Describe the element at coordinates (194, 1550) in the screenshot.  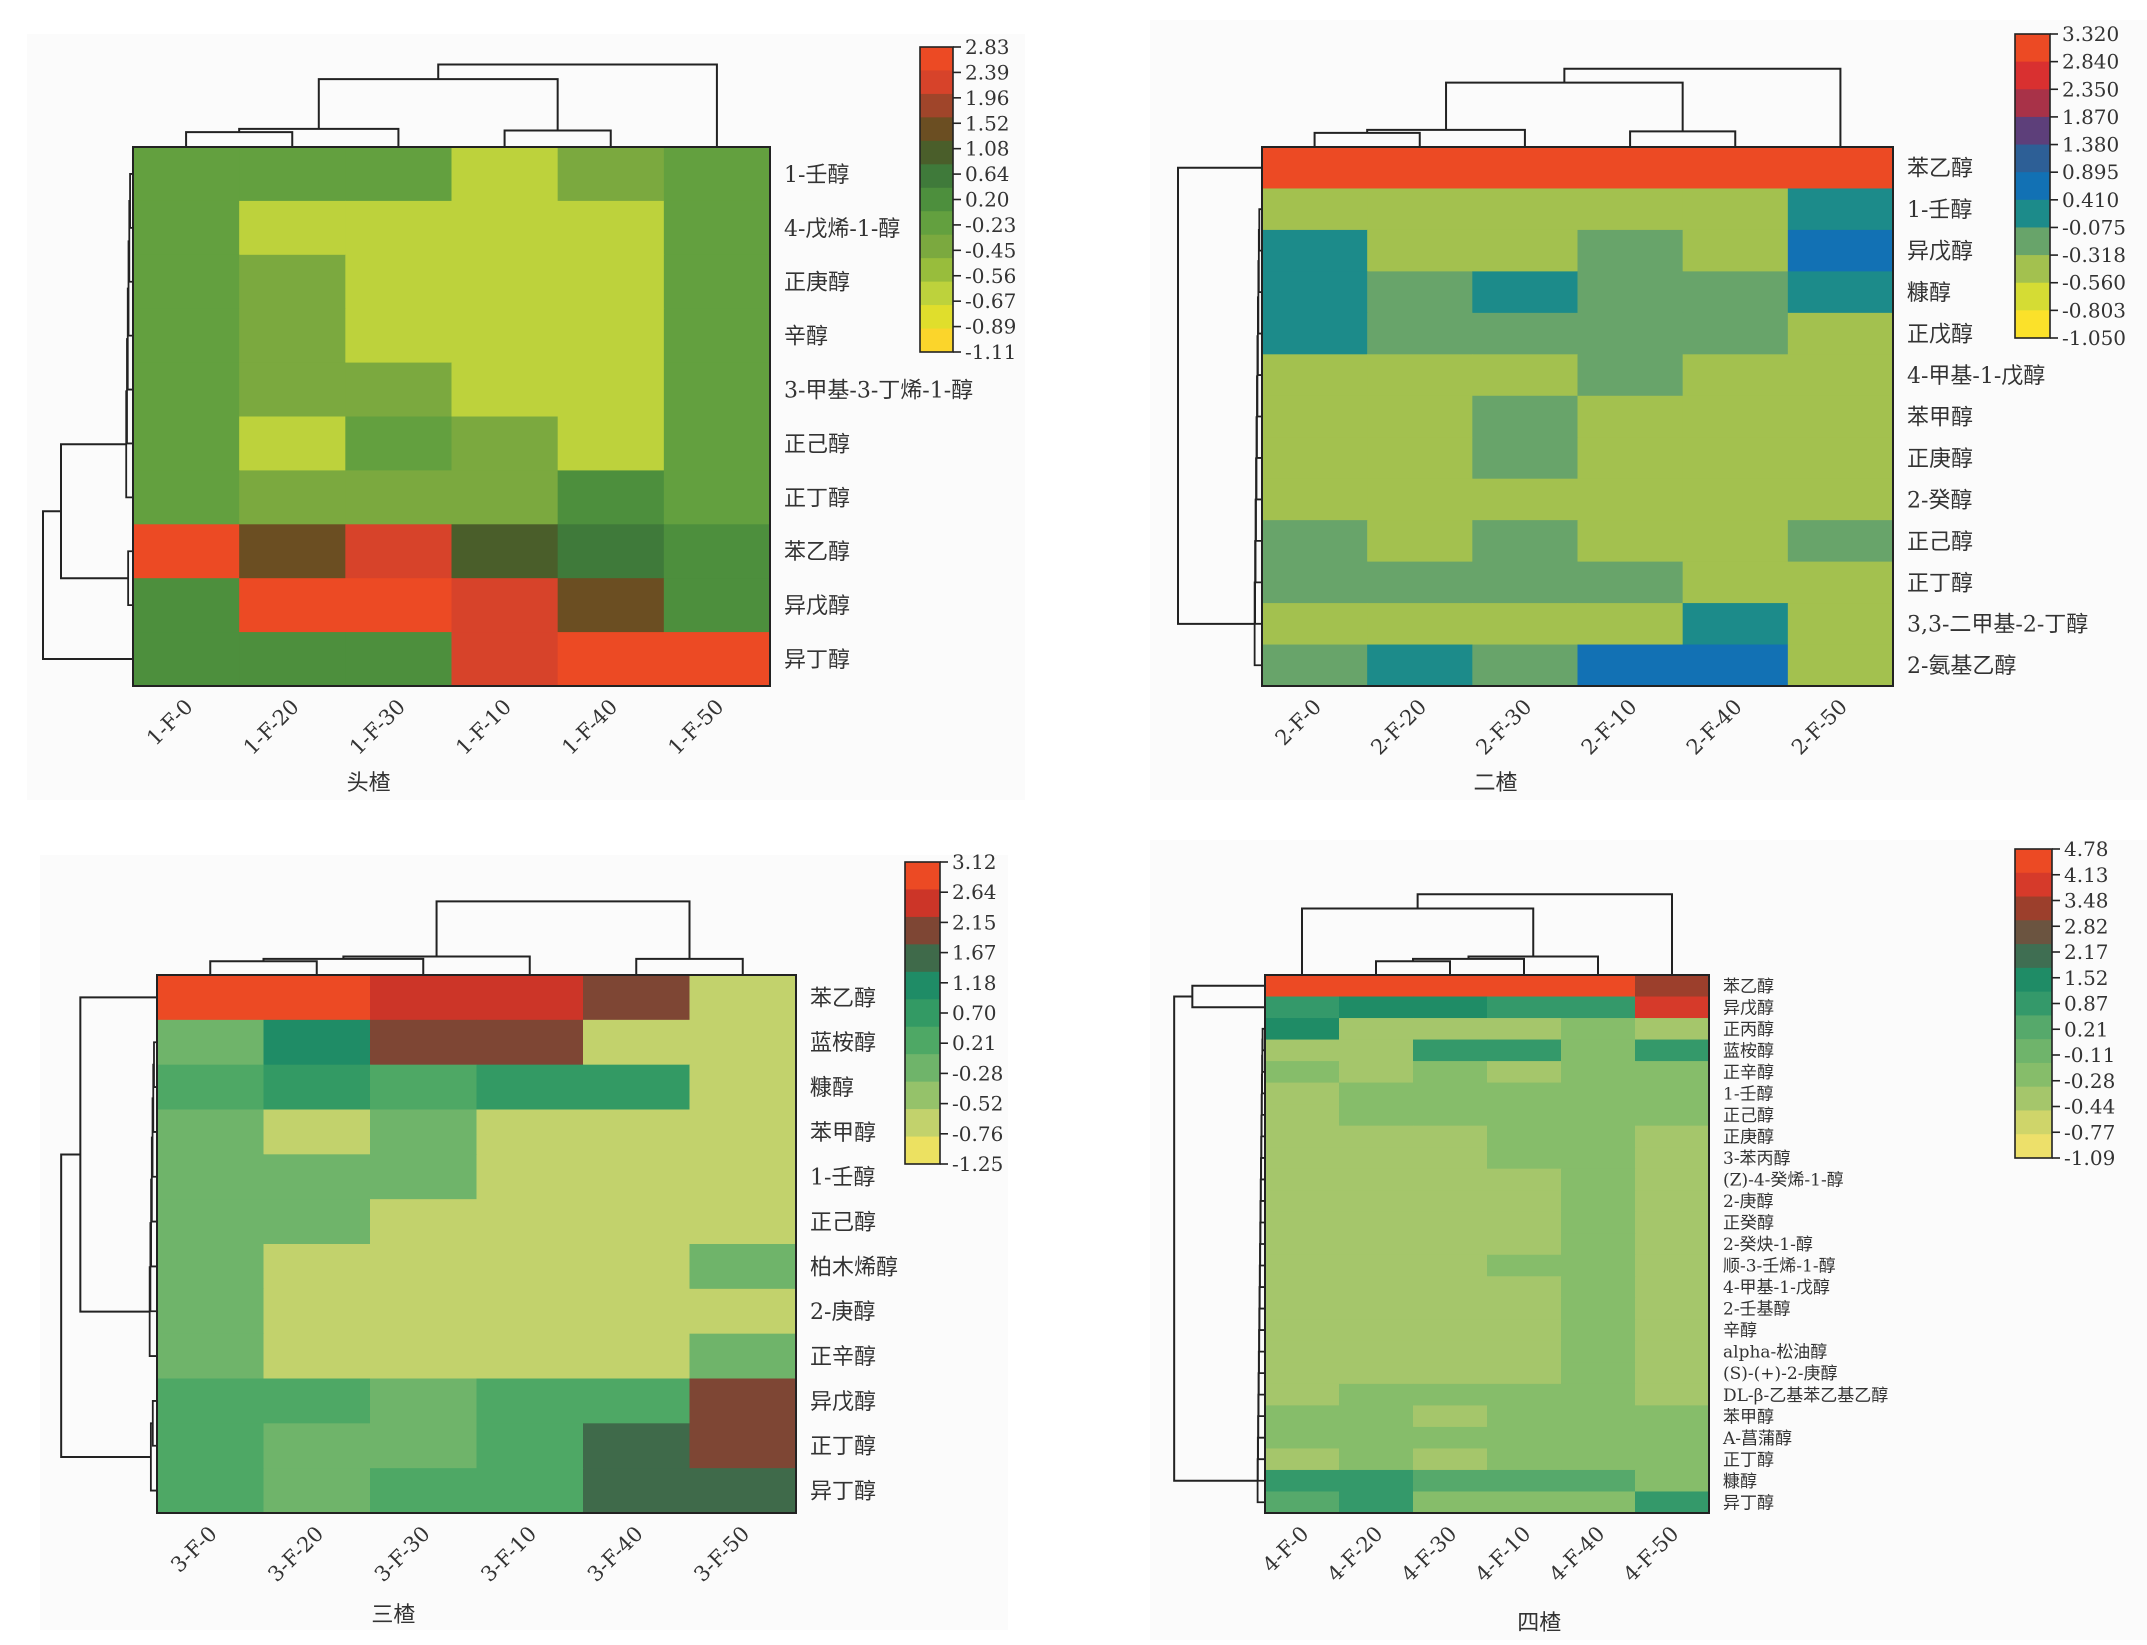
I see `column-label: 3-F-0` at that location.